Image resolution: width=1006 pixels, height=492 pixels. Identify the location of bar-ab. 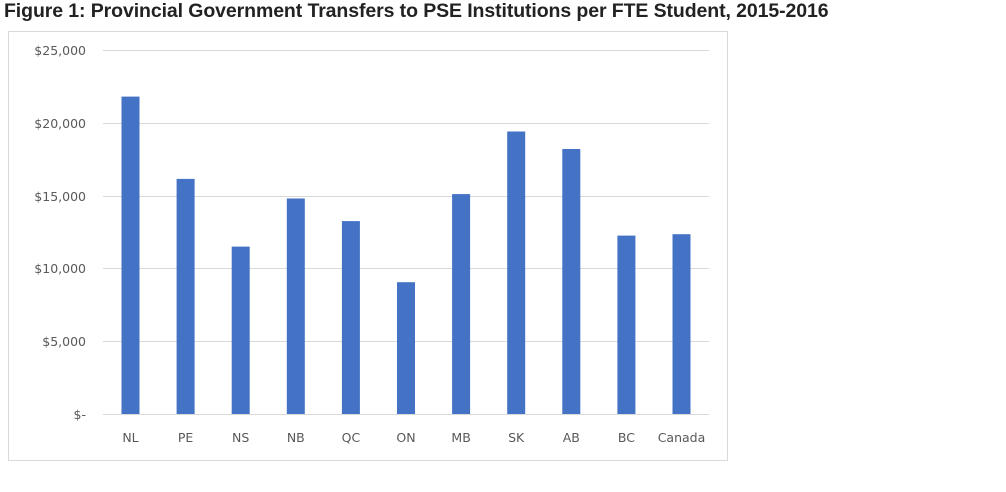
(571, 281).